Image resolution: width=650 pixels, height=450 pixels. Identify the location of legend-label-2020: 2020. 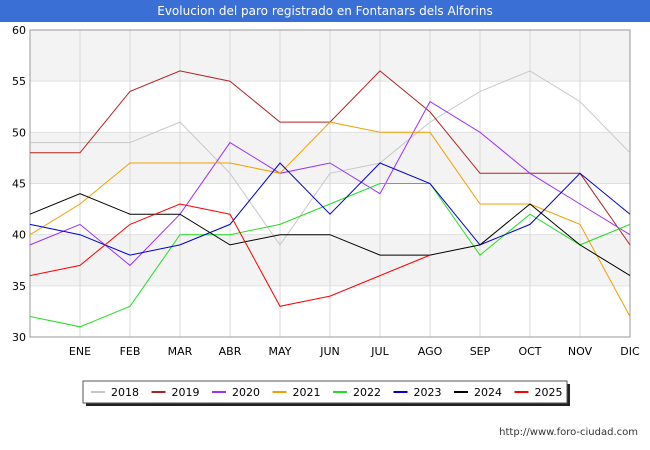
(246, 392).